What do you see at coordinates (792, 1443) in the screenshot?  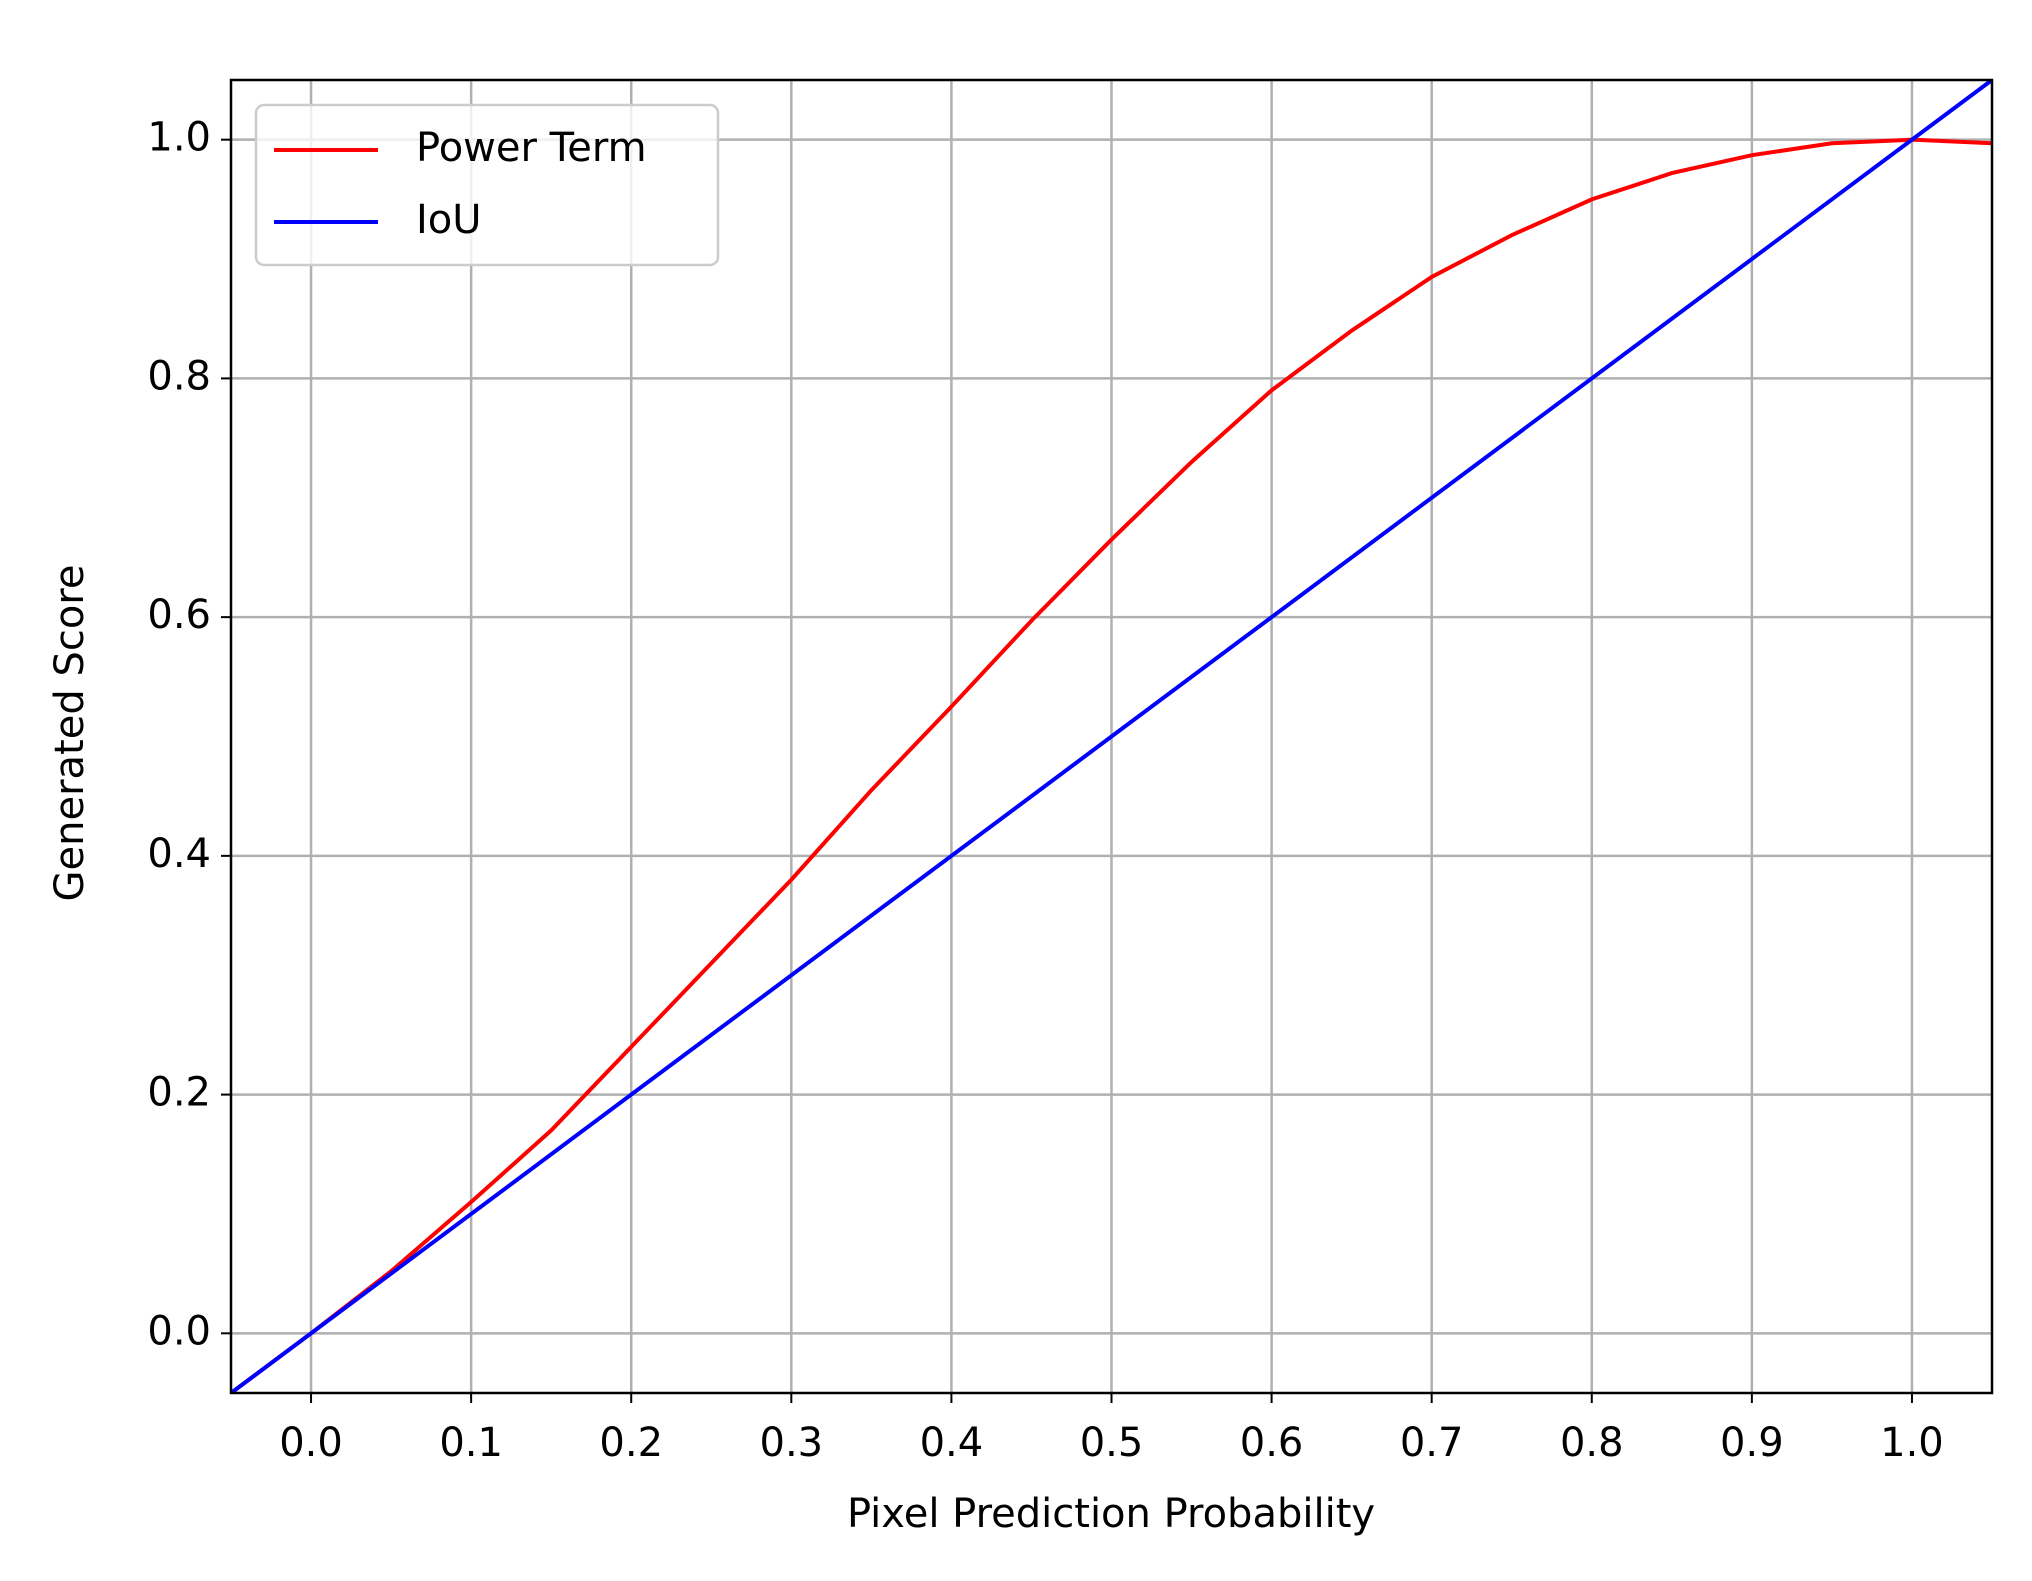 I see `x-tick-label: 0.3` at bounding box center [792, 1443].